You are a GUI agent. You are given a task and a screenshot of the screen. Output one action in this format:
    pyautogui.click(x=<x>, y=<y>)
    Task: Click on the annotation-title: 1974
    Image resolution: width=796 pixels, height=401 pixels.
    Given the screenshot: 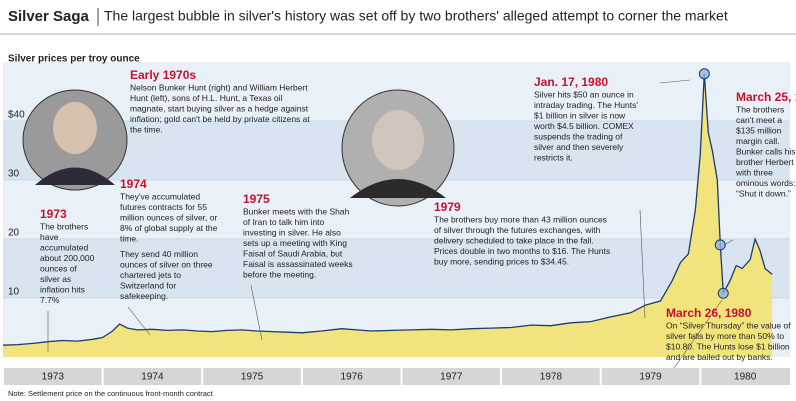 What is the action you would take?
    pyautogui.click(x=133, y=184)
    